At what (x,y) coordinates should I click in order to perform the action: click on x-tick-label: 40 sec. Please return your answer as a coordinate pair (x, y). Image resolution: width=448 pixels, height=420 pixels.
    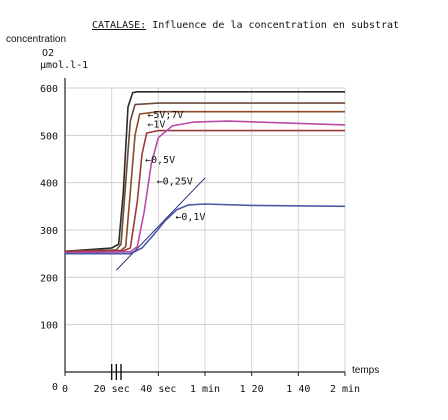
    Looking at the image, I should click on (158, 389).